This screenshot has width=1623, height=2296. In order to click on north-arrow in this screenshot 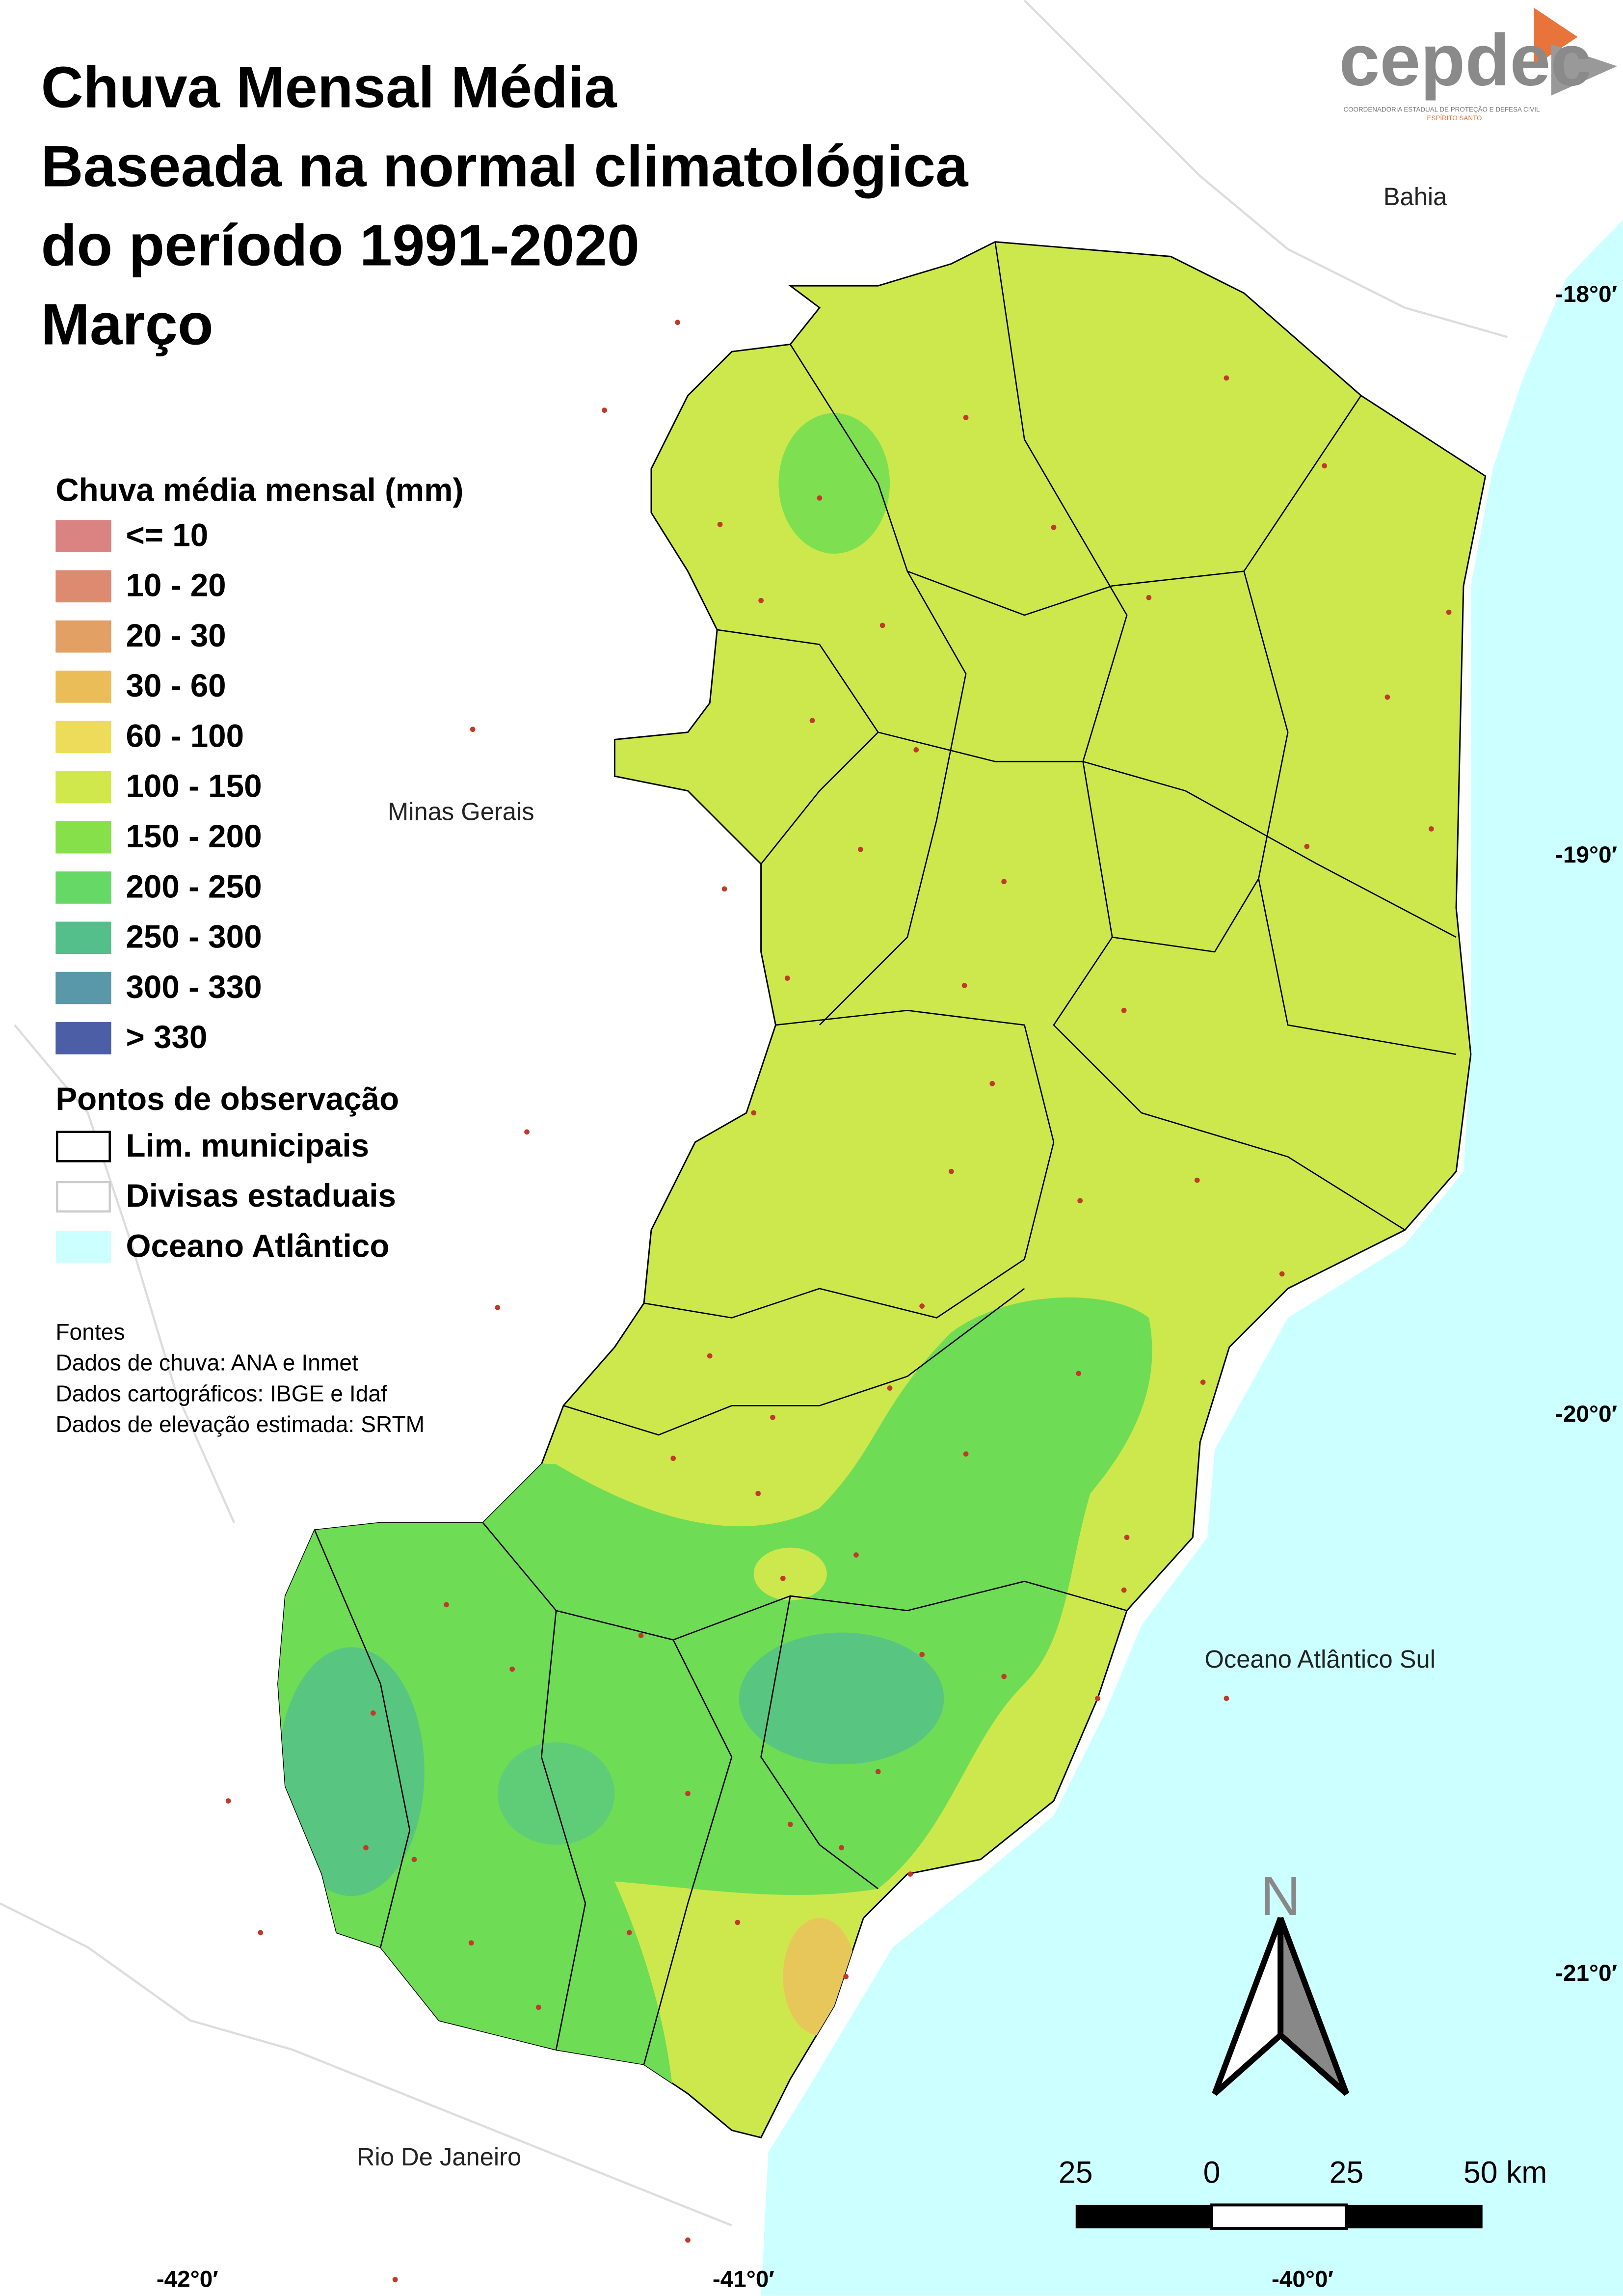, I will do `click(1280, 2006)`.